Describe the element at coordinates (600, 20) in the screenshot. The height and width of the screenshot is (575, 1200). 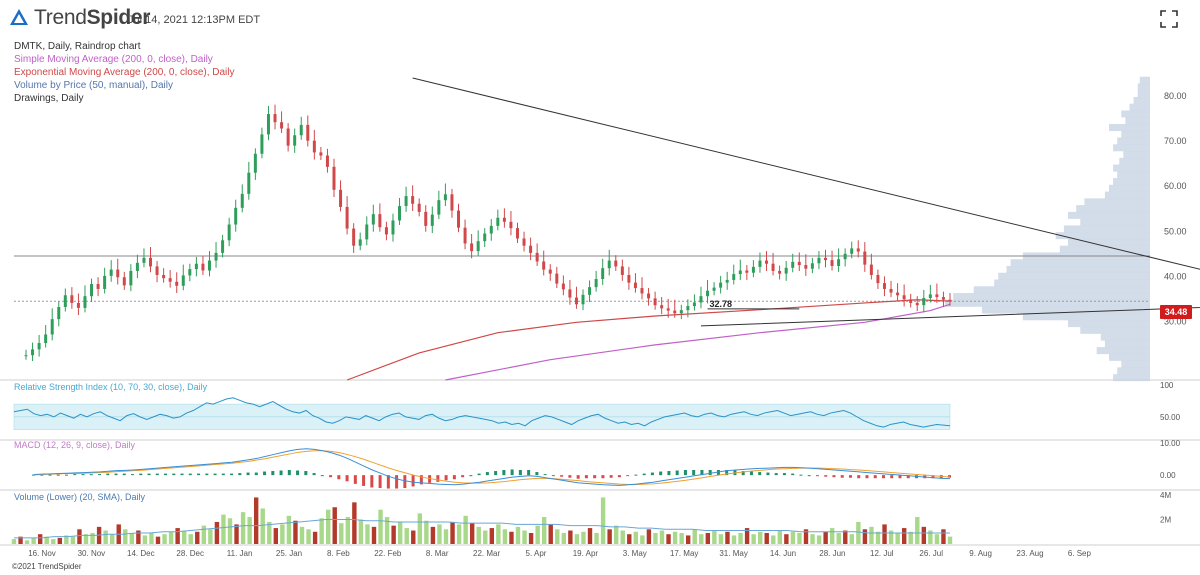
I see `header: TrendSpider Jul 14, 2021 12:13PM EDT` at that location.